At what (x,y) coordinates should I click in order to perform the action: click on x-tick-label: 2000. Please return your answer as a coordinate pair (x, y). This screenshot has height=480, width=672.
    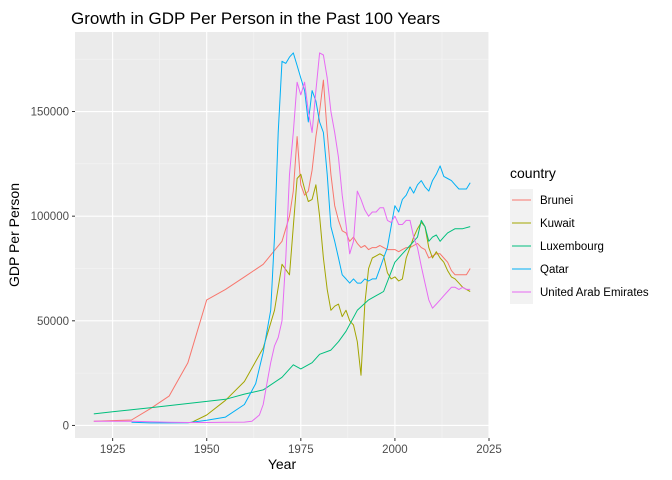
    Looking at the image, I should click on (395, 450).